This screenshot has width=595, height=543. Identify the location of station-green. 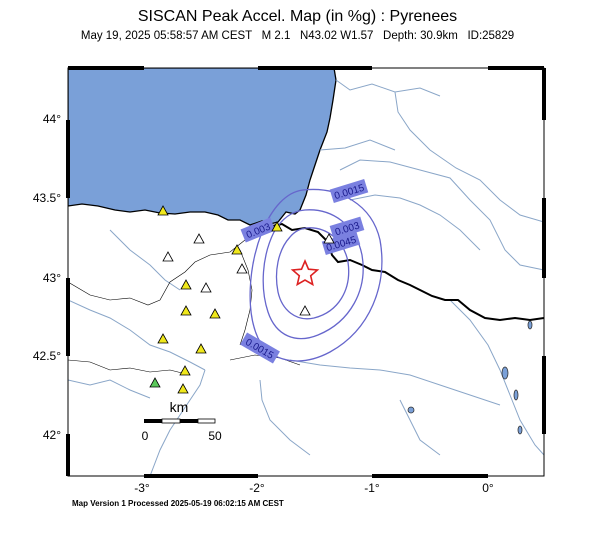
(155, 382).